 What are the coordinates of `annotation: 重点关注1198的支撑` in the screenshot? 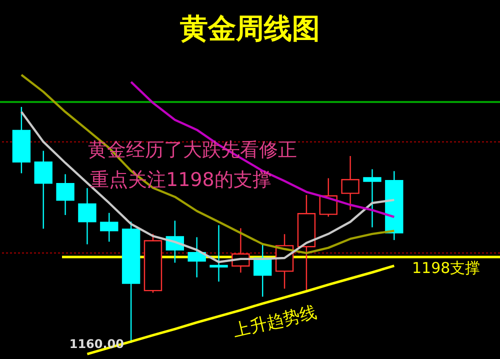 It's located at (181, 180).